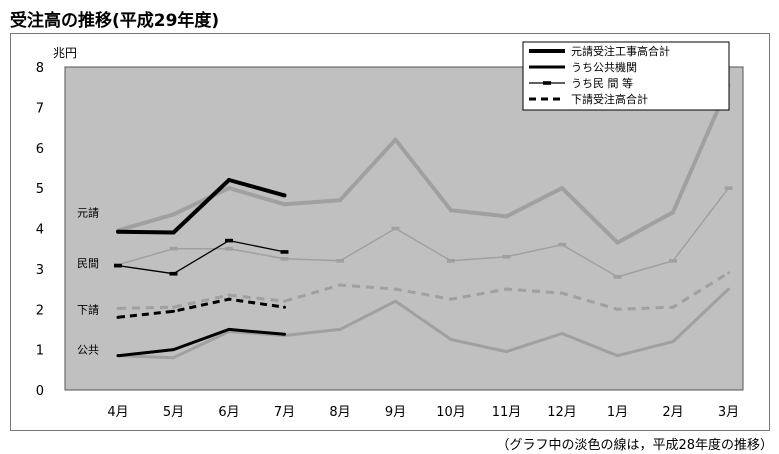  I want to click on x-tick-label: 8月, so click(339, 412).